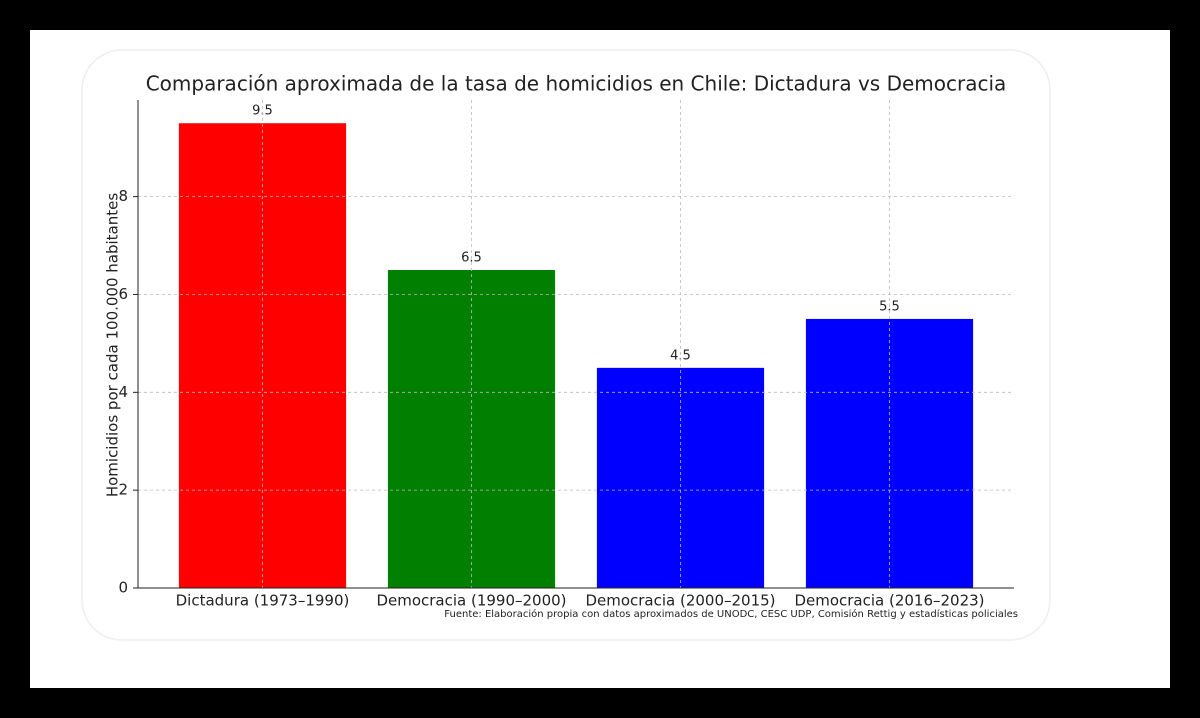 Image resolution: width=1200 pixels, height=718 pixels. I want to click on y-tick-label: 2, so click(123, 490).